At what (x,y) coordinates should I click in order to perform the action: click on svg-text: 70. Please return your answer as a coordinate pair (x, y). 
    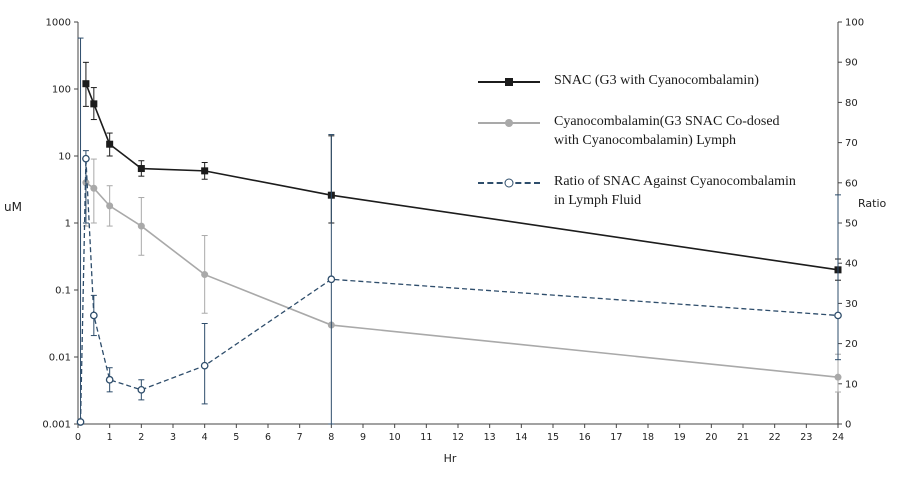
    Looking at the image, I should click on (851, 143).